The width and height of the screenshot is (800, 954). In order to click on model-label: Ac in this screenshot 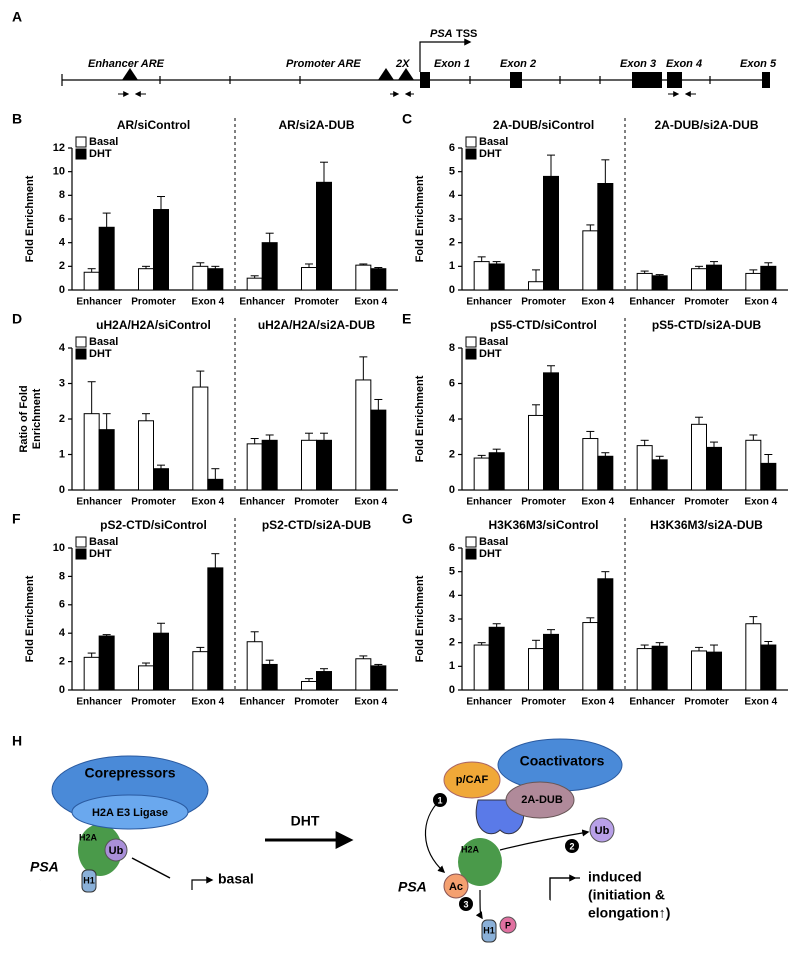, I will do `click(456, 887)`.